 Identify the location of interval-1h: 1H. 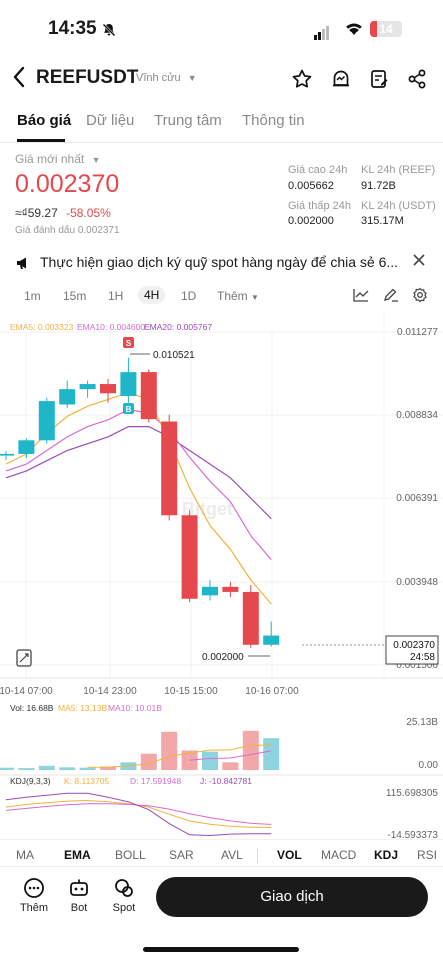
(116, 296).